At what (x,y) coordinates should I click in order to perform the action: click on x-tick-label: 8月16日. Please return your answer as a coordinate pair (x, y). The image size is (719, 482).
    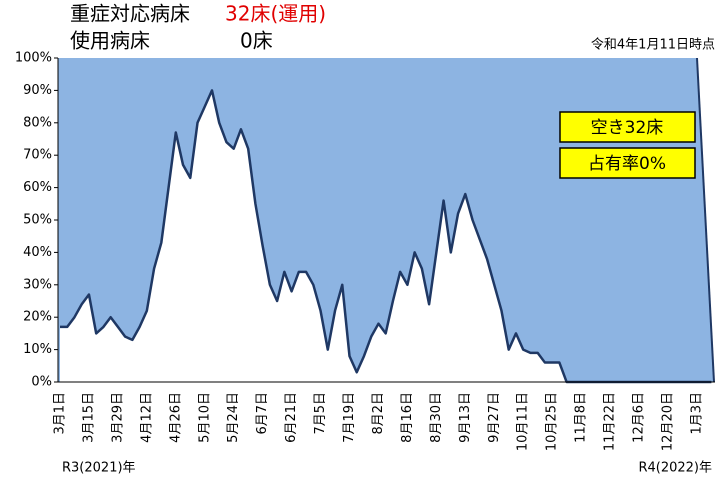
    Looking at the image, I should click on (407, 417).